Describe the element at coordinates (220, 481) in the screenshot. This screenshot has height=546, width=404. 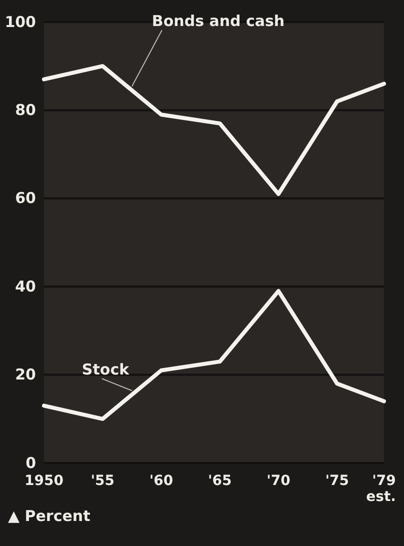
I see `x-tick-label: '65` at that location.